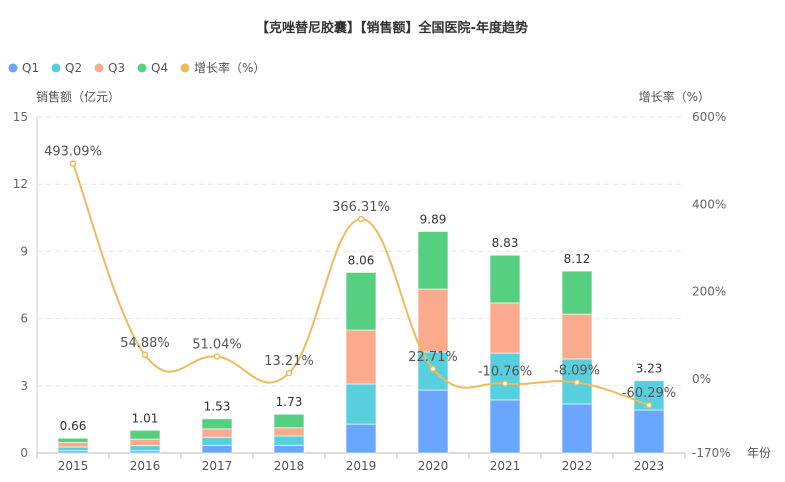  What do you see at coordinates (56, 68) in the screenshot?
I see `legend-marker-Q2` at bounding box center [56, 68].